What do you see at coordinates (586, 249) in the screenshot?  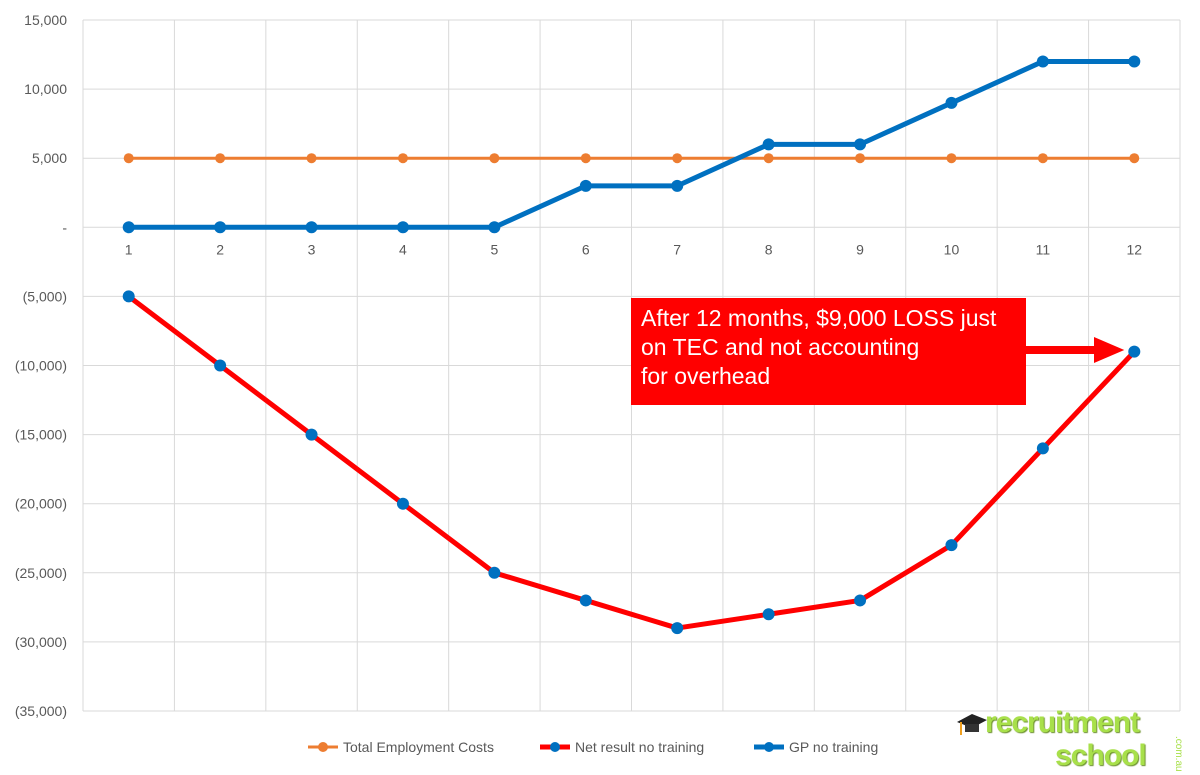 I see `x-tick-label: 6` at bounding box center [586, 249].